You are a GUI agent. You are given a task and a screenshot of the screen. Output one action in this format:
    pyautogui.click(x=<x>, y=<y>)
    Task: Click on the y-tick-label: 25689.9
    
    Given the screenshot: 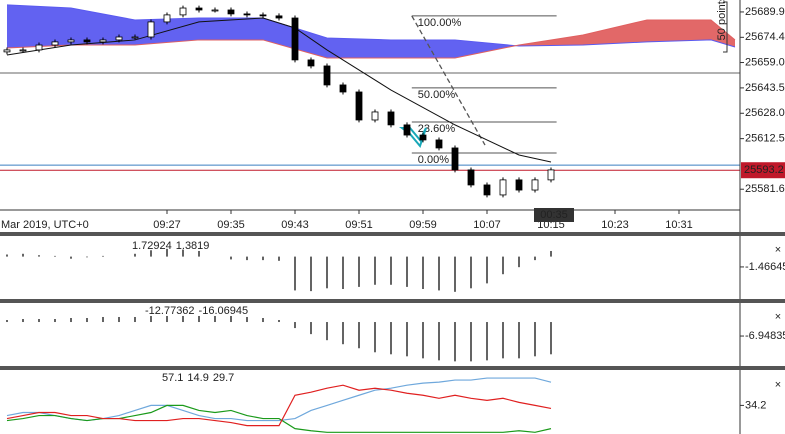 What is the action you would take?
    pyautogui.click(x=765, y=12)
    